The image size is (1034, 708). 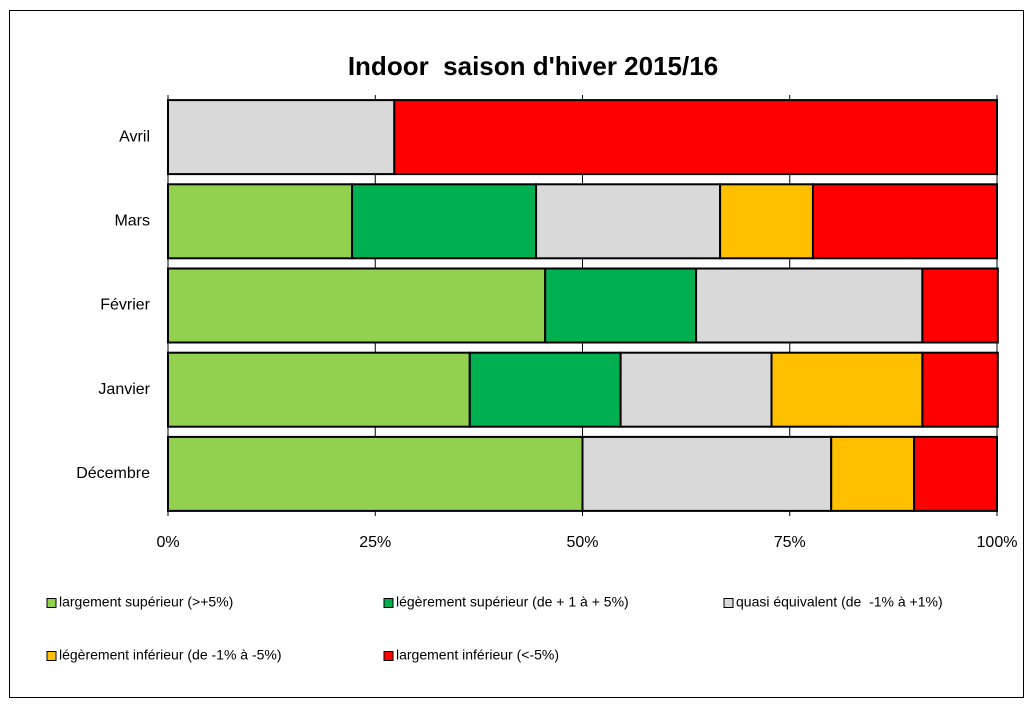 I want to click on x-tick-label: 75%, so click(x=790, y=542).